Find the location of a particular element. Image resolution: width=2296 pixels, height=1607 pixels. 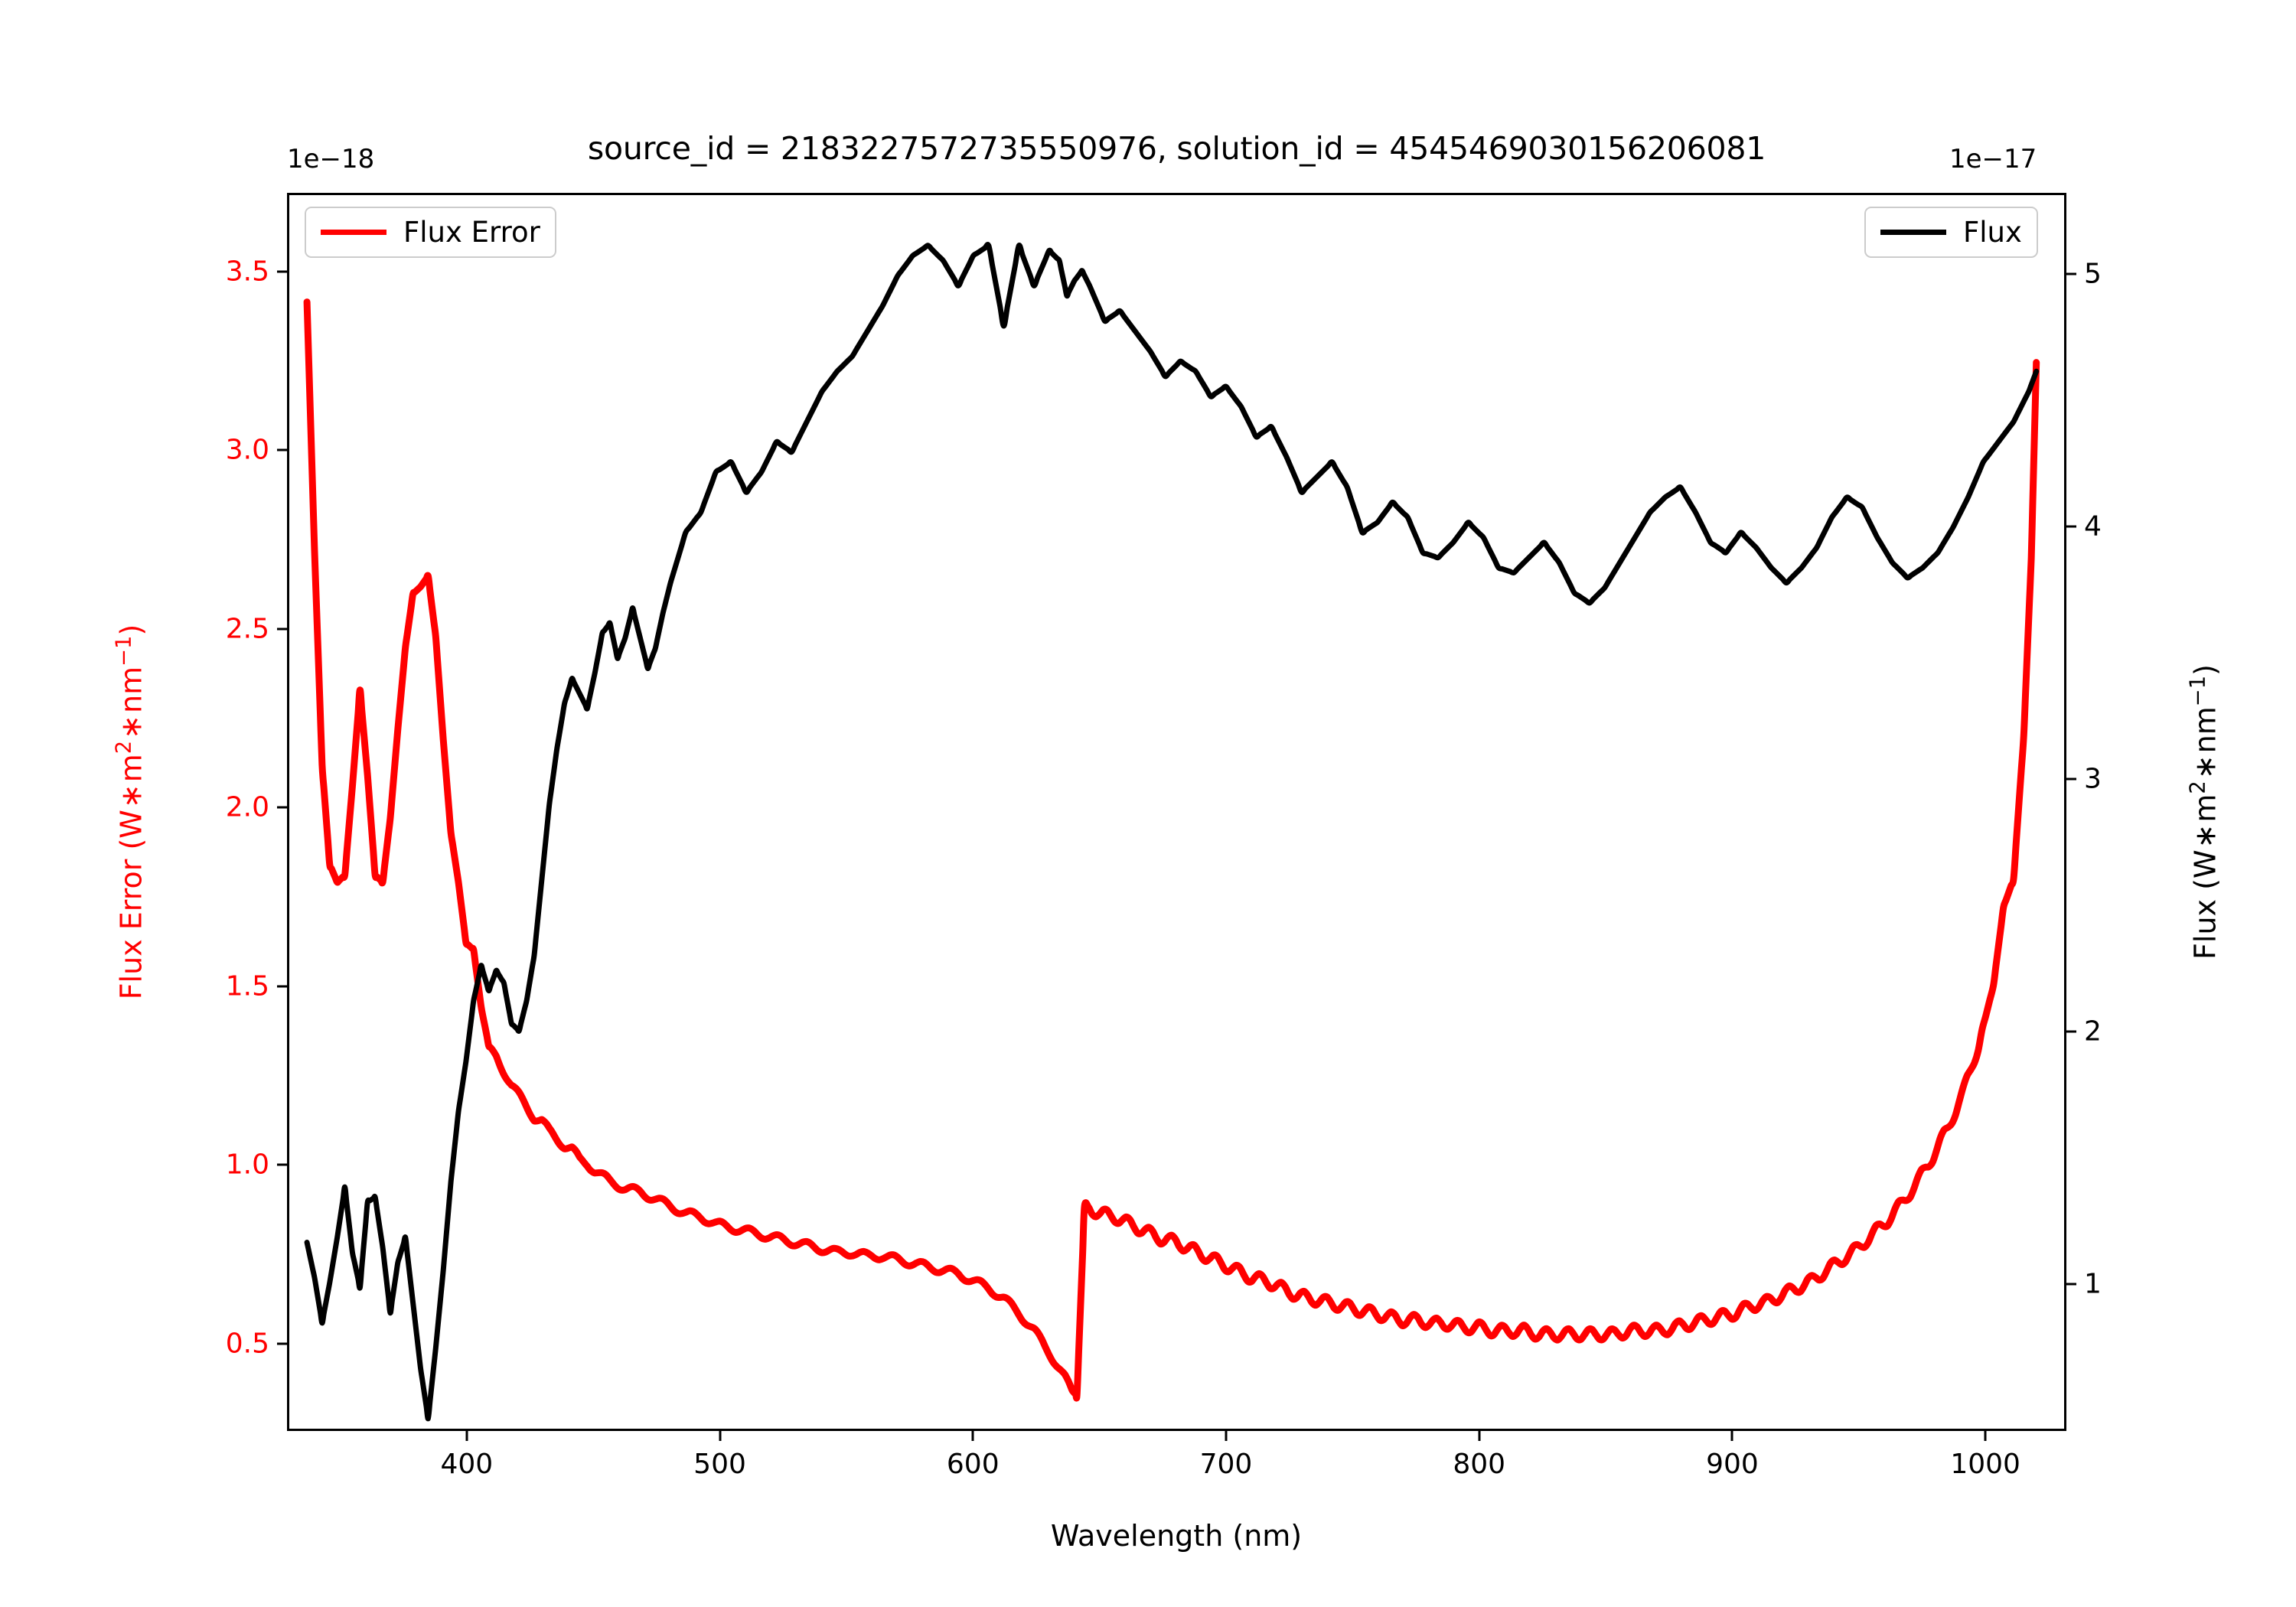

x-tick-label-1: 500 is located at coordinates (719, 1464).